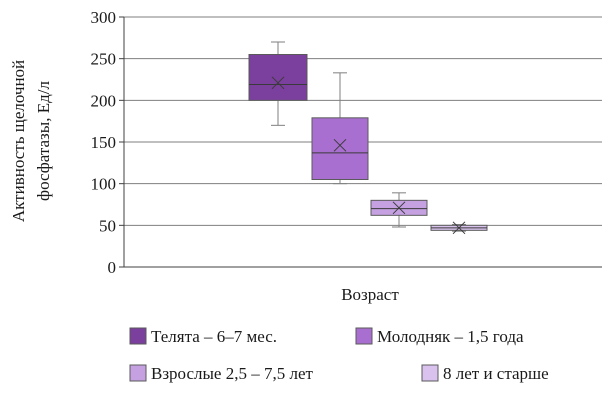 The height and width of the screenshot is (396, 609). What do you see at coordinates (112, 267) in the screenshot?
I see `y-tick-label: 0` at bounding box center [112, 267].